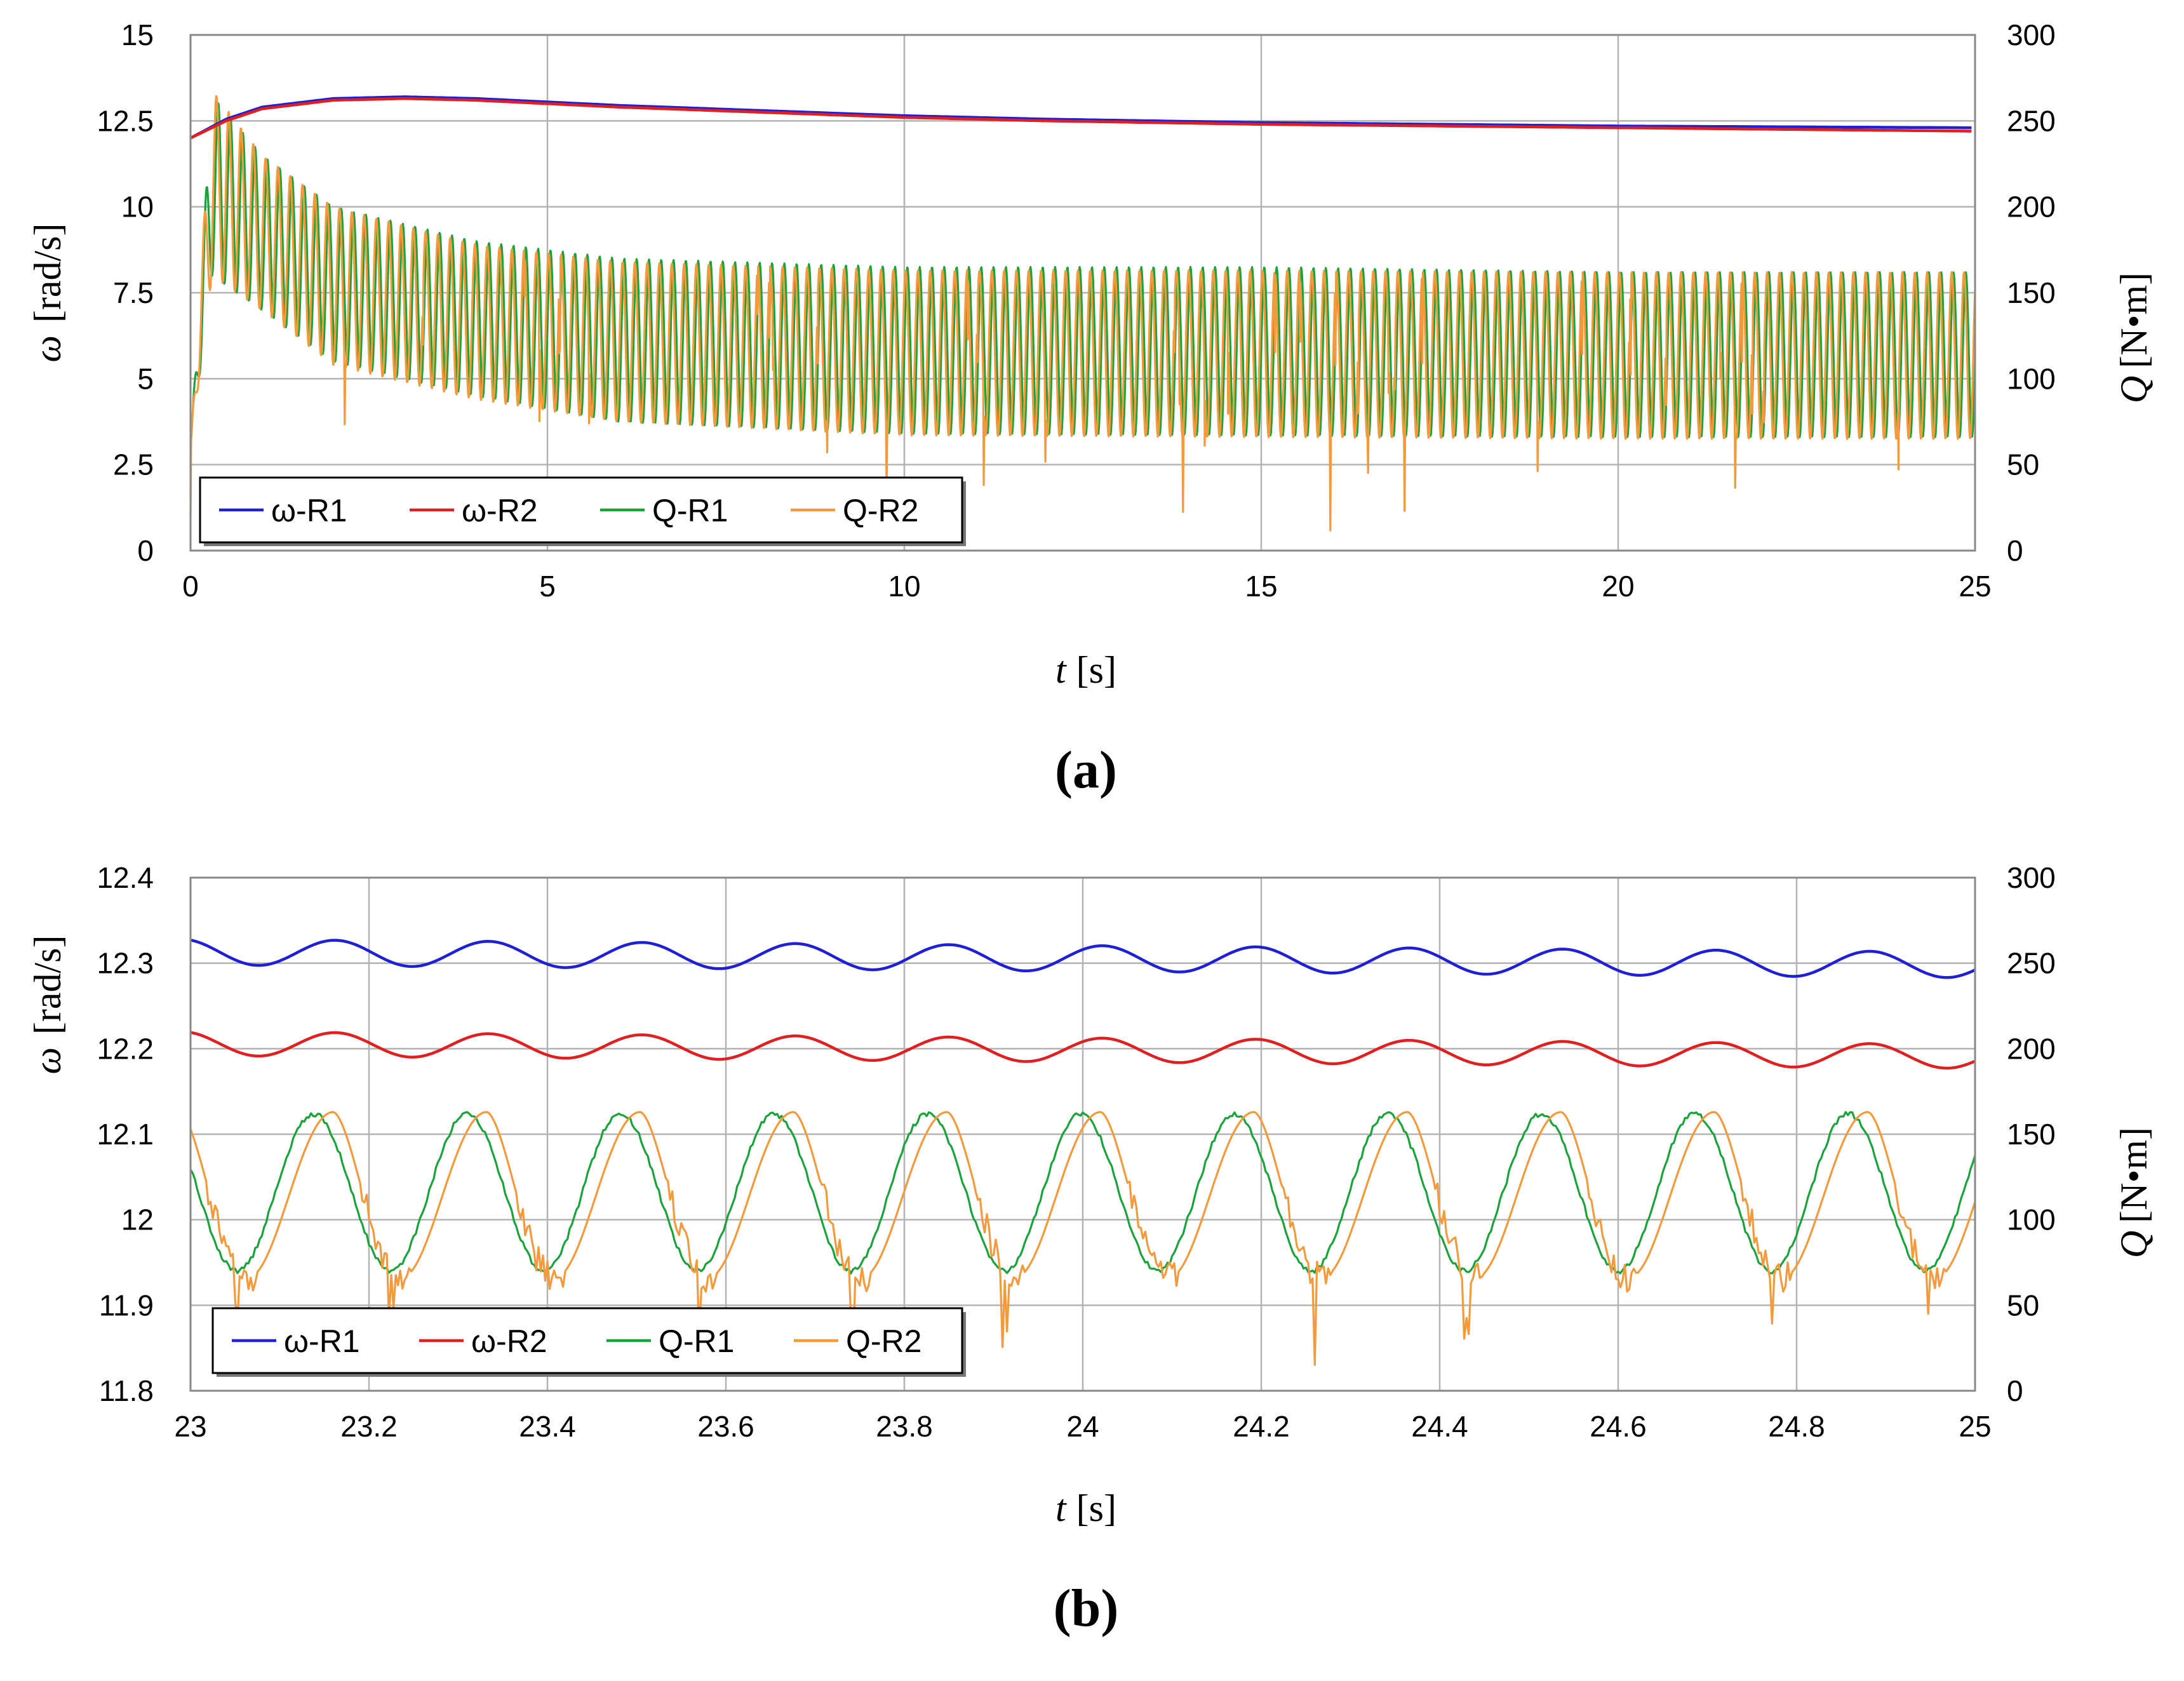 This screenshot has height=1681, width=2184. Describe the element at coordinates (1082, 1426) in the screenshot. I see `x-tick-label: 24` at that location.